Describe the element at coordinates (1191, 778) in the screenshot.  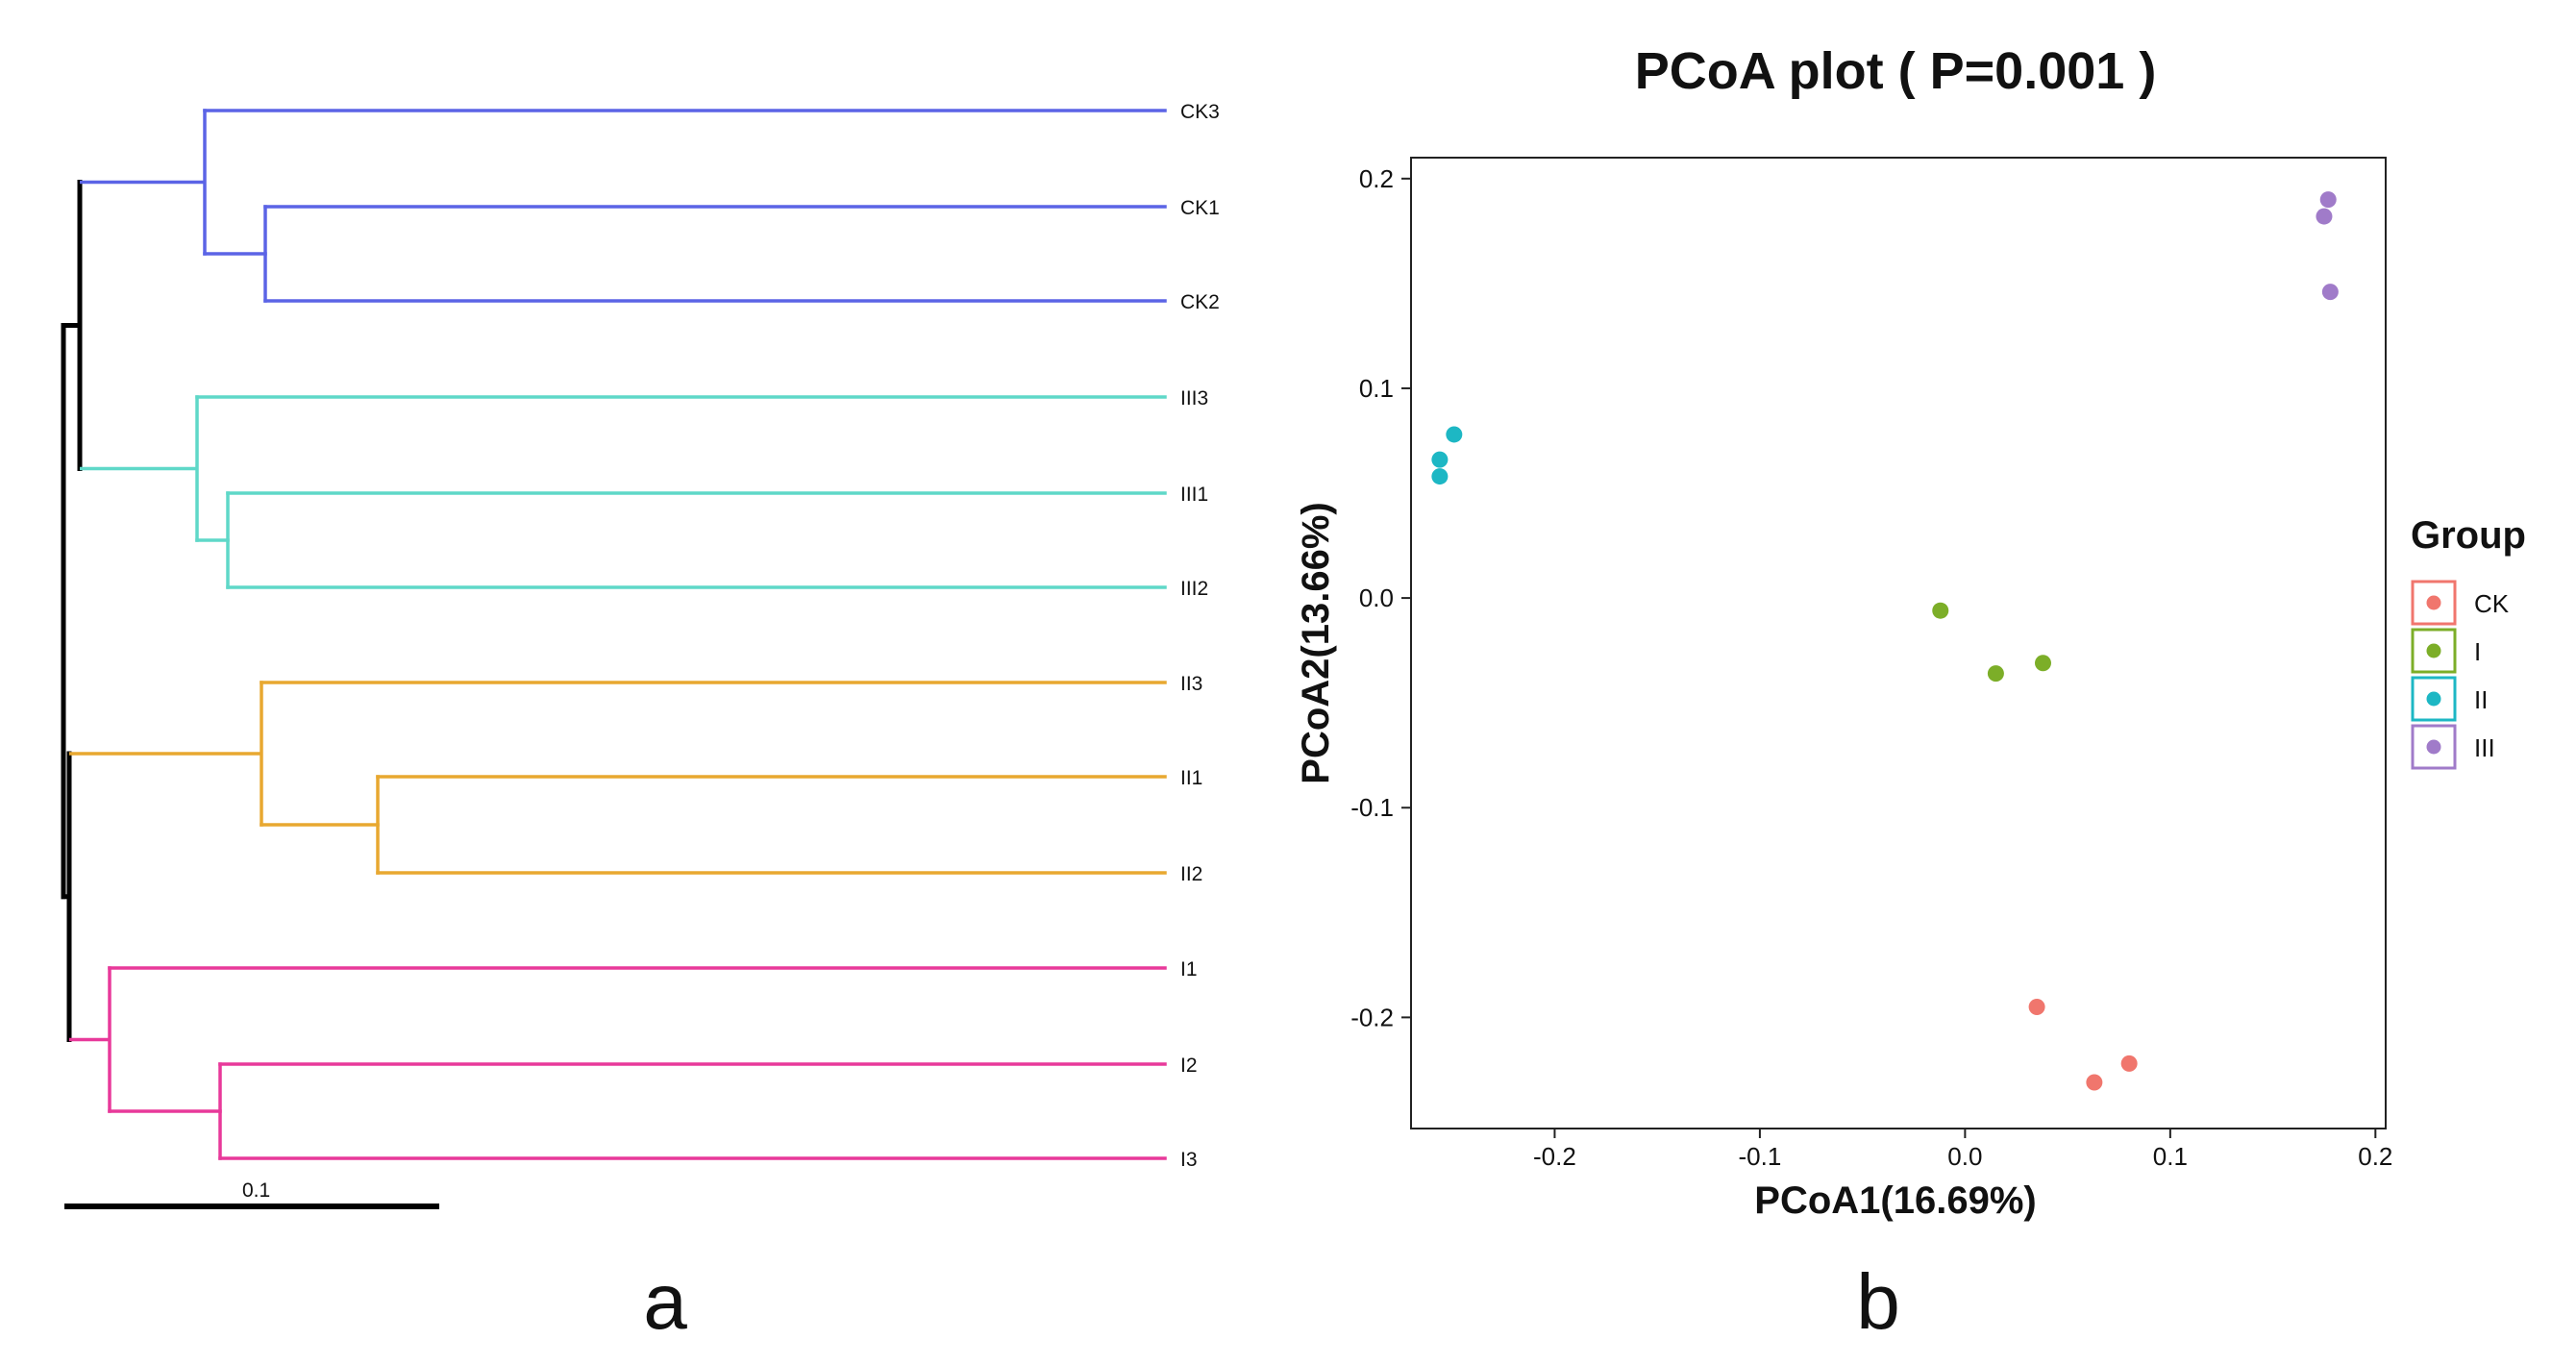
I see `leaf-label-II1: II1` at that location.